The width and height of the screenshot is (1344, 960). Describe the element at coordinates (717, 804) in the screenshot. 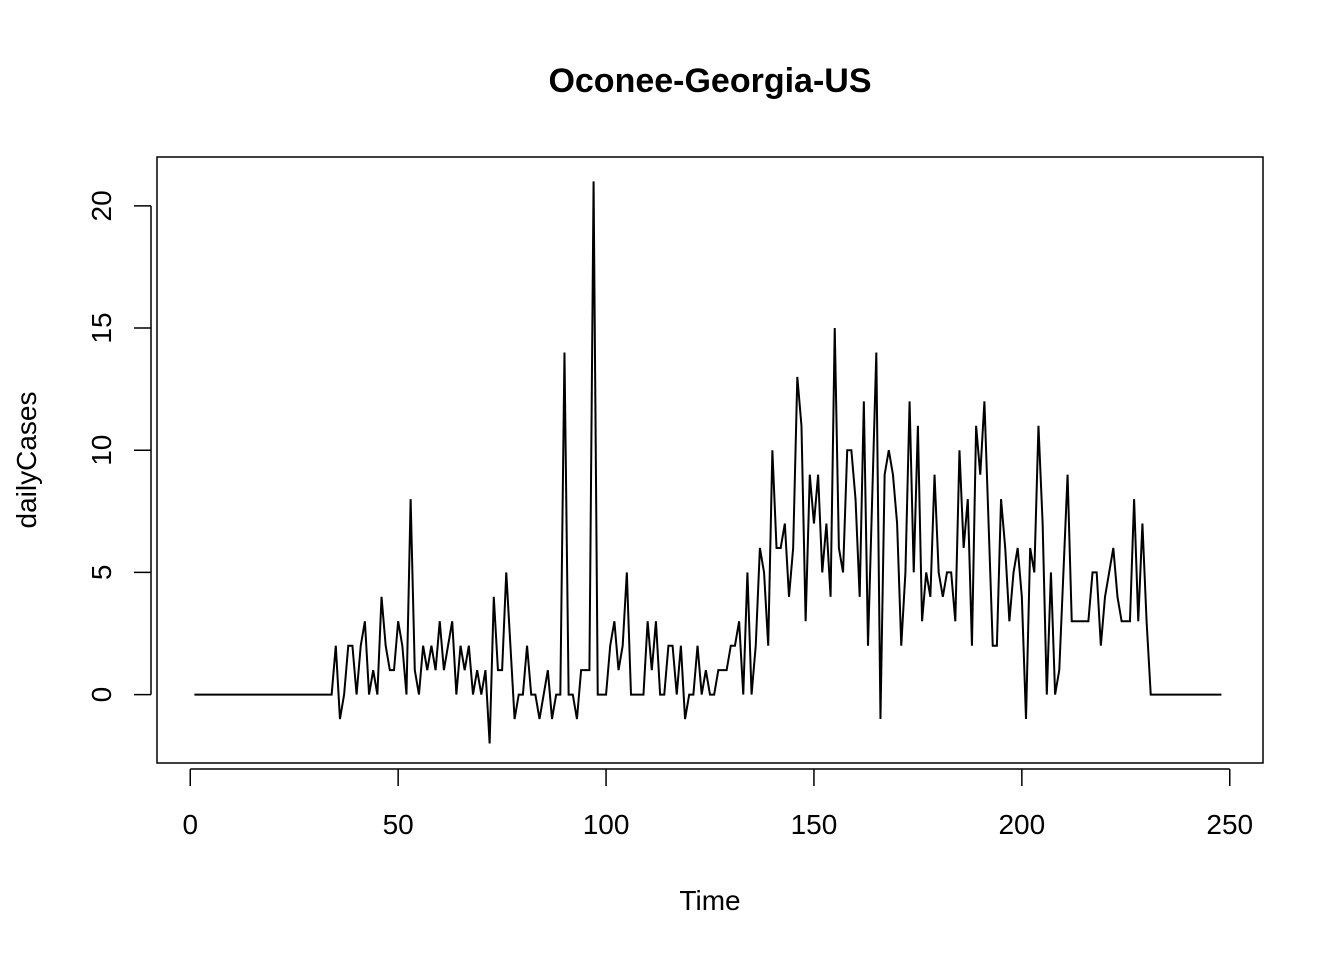

I see `x-axis: 0 50 100 150 200 250` at that location.